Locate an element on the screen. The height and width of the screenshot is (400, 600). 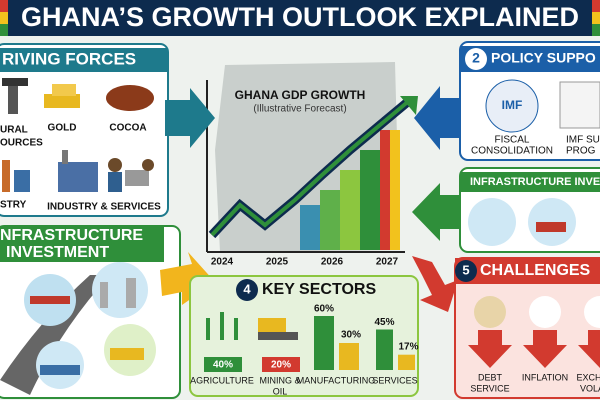
item-label: GOLD is located at coordinates (62, 128).